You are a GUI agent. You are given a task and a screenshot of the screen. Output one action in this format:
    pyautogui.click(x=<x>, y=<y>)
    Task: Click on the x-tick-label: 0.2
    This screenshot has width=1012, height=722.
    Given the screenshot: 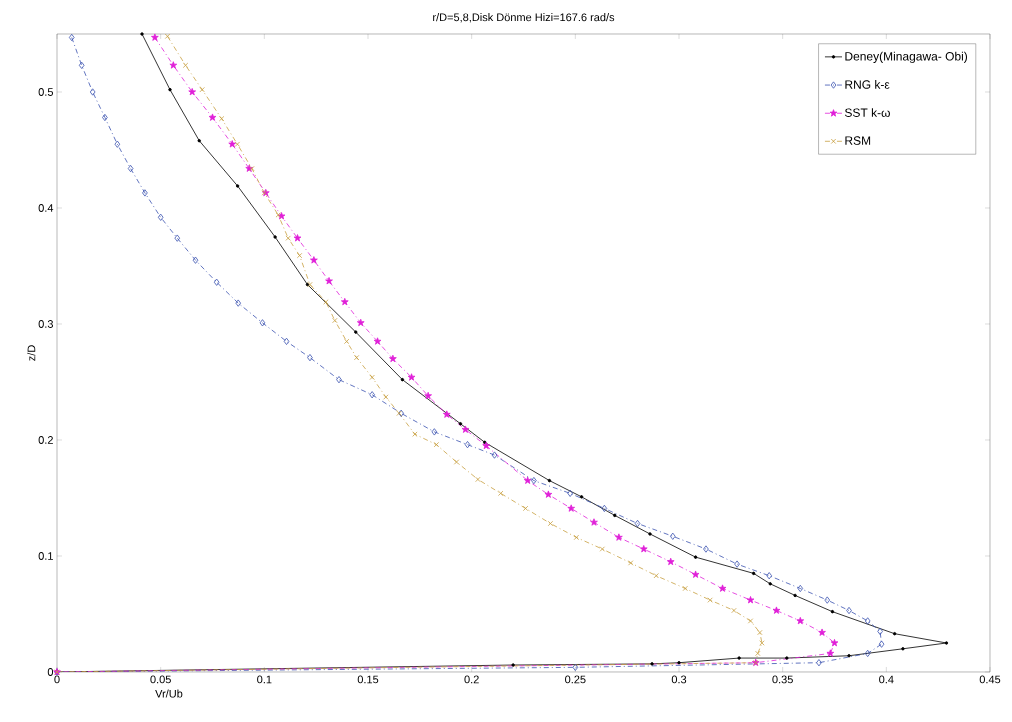 What is the action you would take?
    pyautogui.click(x=471, y=679)
    